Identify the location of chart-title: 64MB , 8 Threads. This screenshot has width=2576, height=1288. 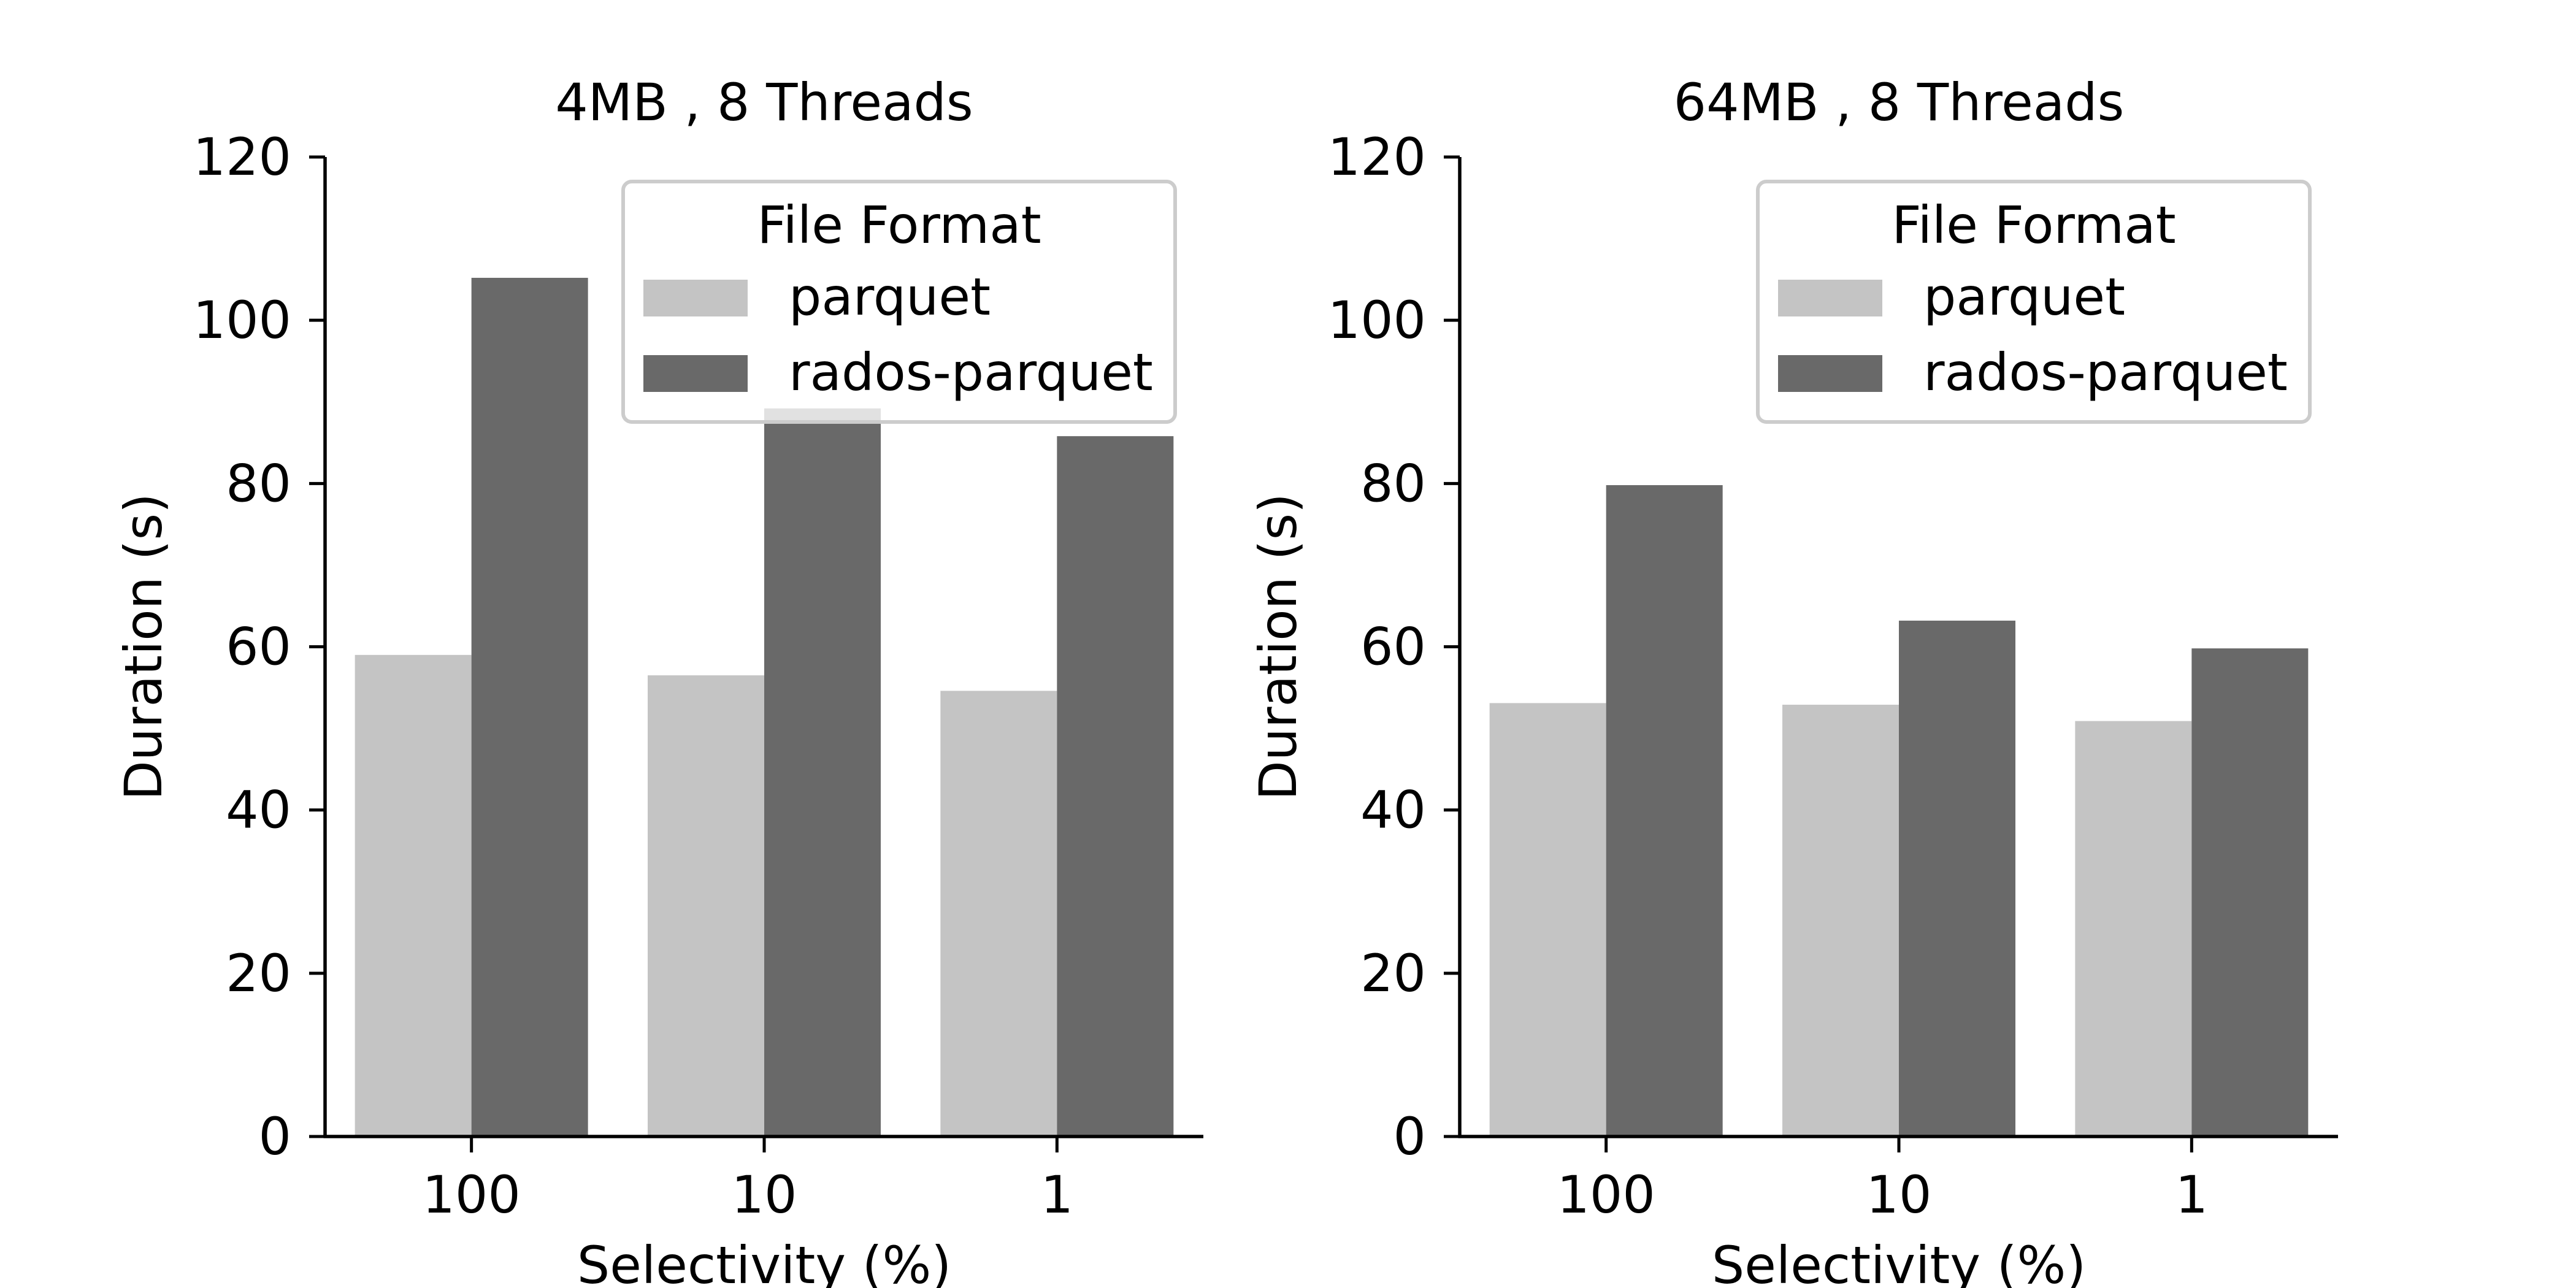
(1899, 102).